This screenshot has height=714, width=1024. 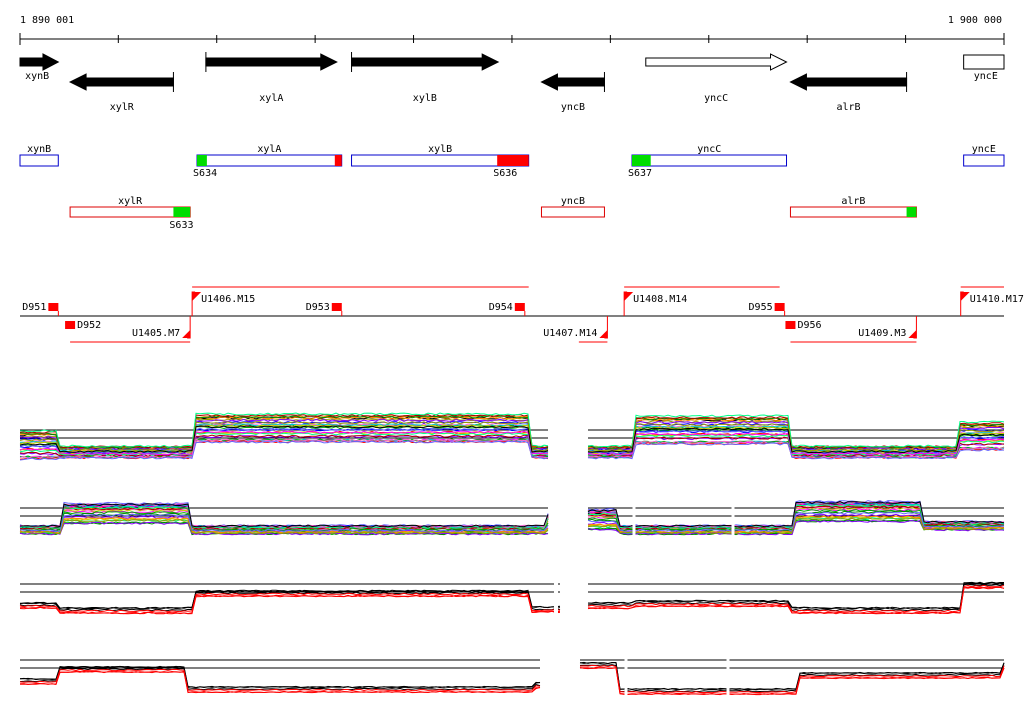 What do you see at coordinates (512, 39) in the screenshot?
I see `ruler-ticks` at bounding box center [512, 39].